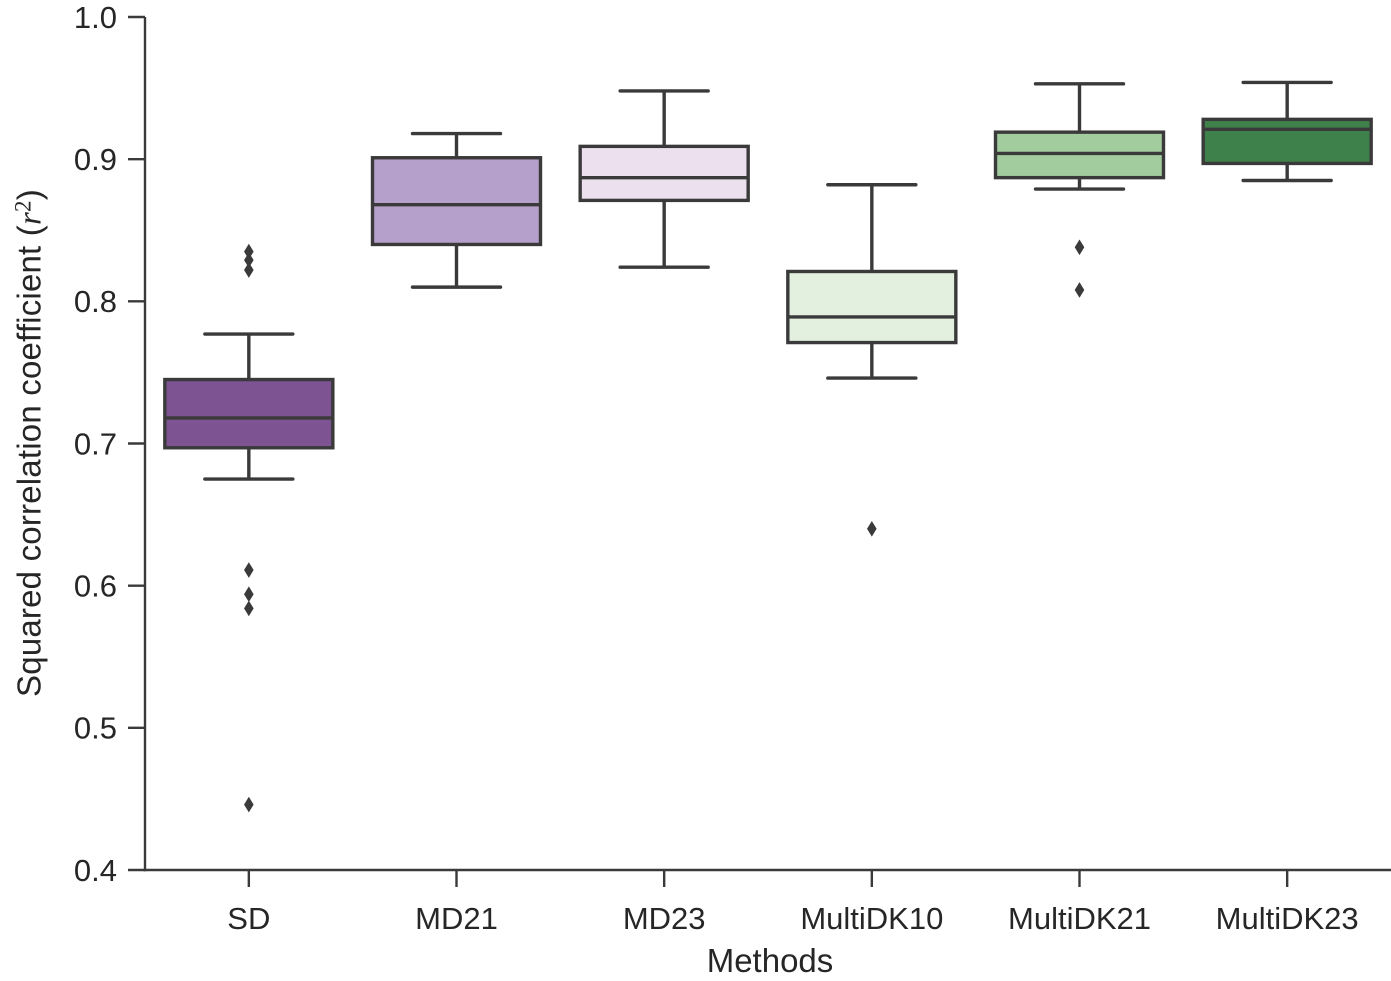  What do you see at coordinates (248, 918) in the screenshot?
I see `x-tick-label: SD` at bounding box center [248, 918].